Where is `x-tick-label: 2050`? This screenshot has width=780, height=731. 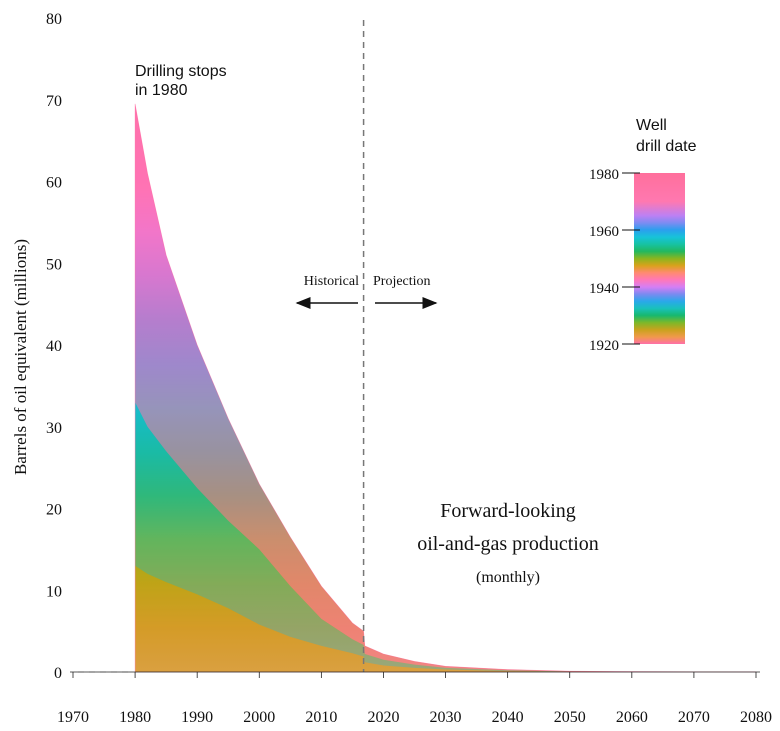 x-tick-label: 2050 is located at coordinates (570, 717).